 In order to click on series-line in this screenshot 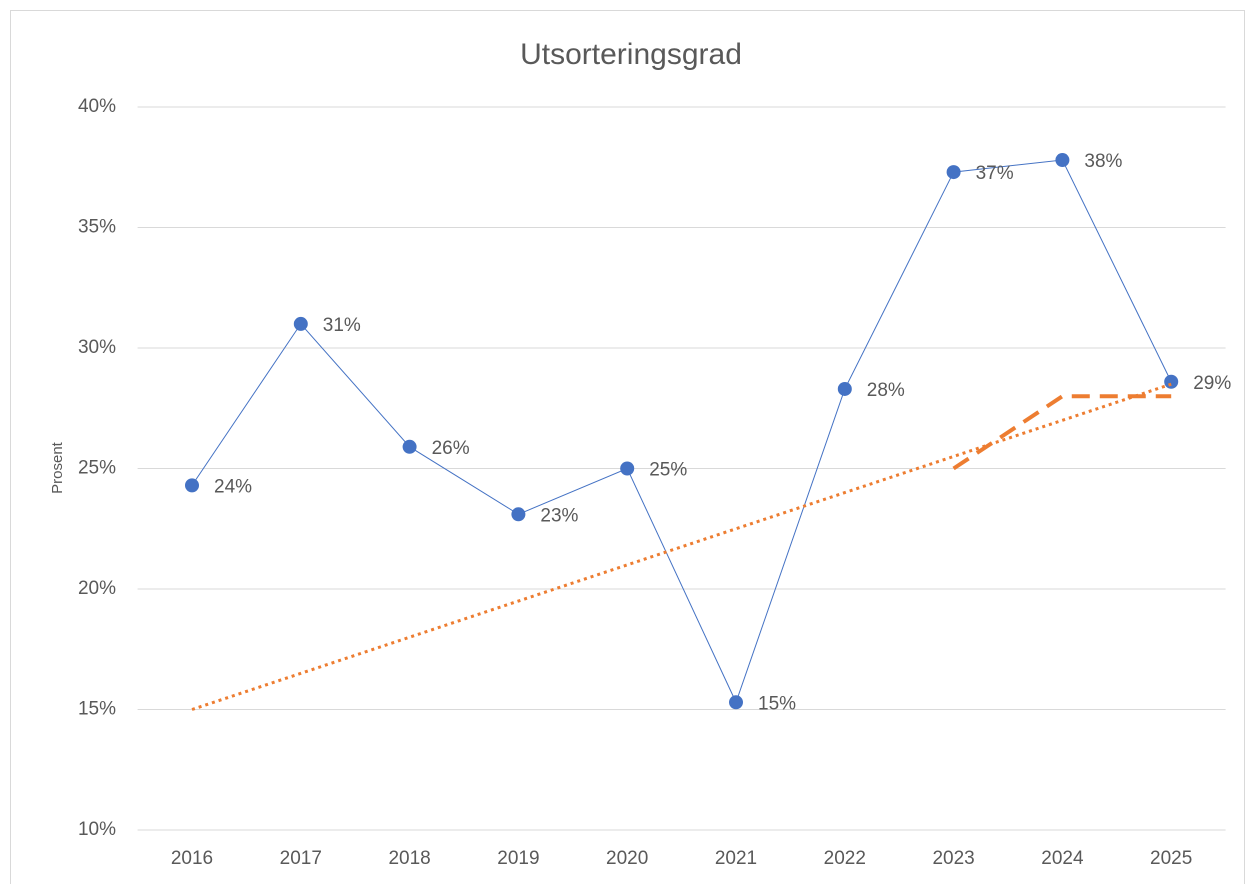, I will do `click(1062, 432)`.